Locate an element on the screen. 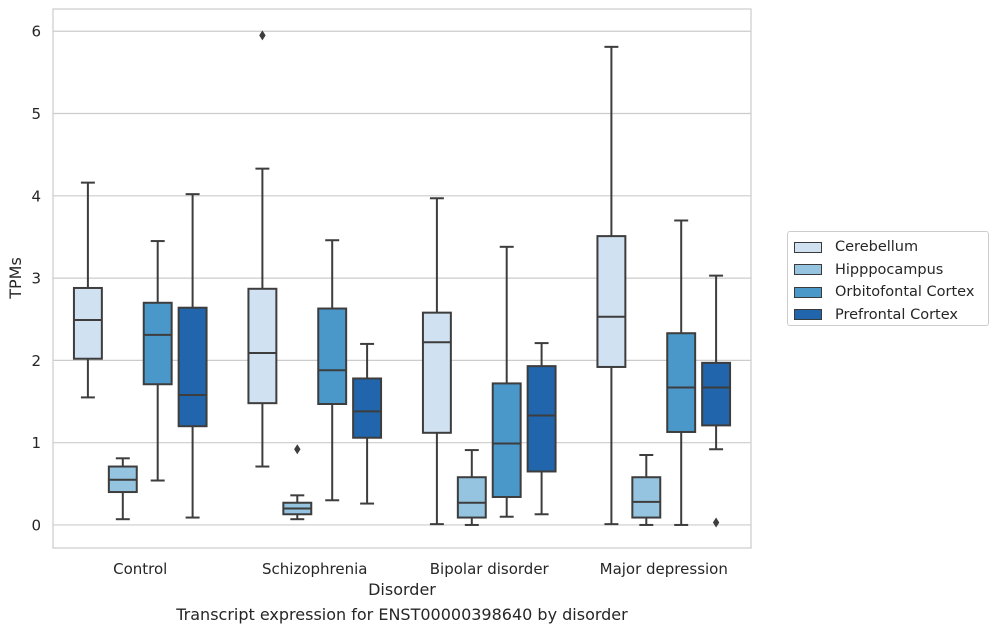 The image size is (999, 634). legend-label: Orbitofontal Cortex is located at coordinates (905, 292).